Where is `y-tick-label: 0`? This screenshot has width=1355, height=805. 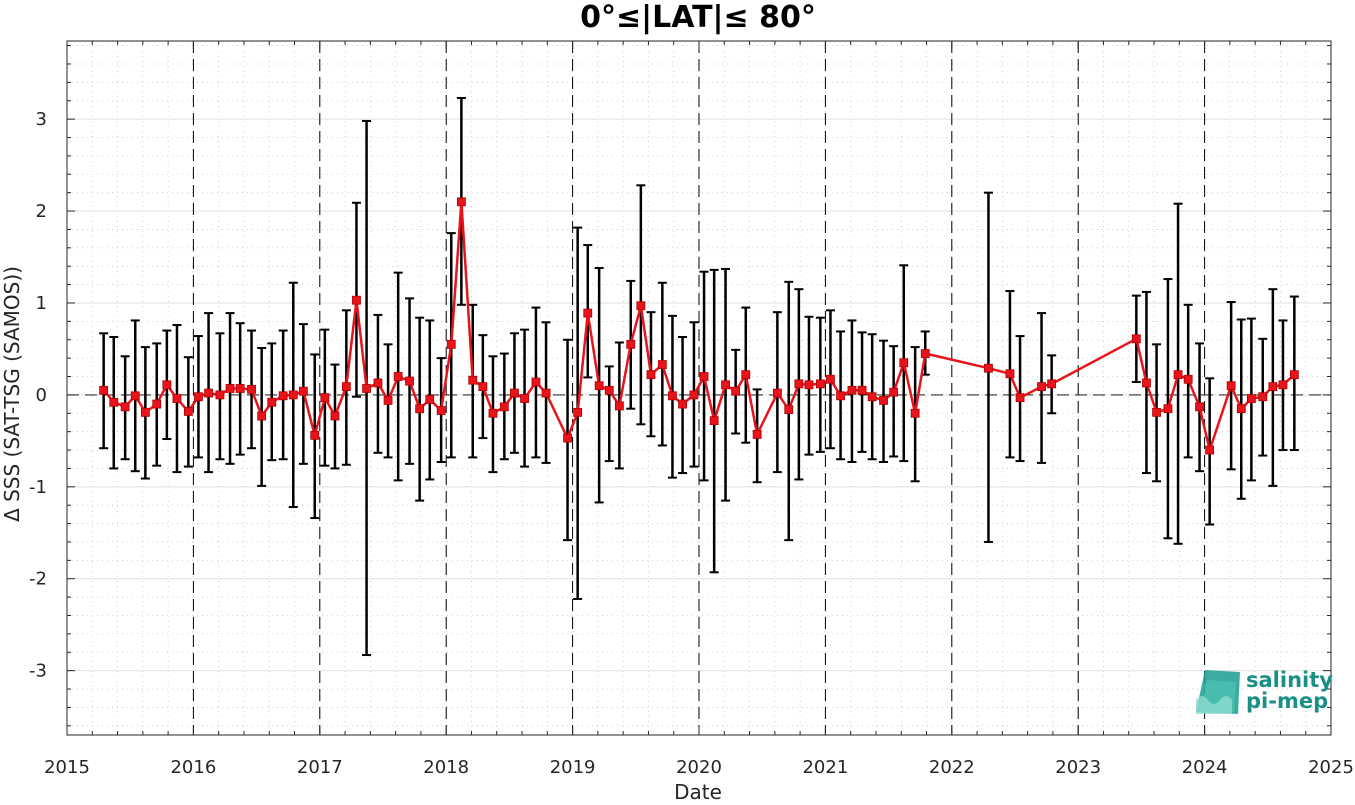 y-tick-label: 0 is located at coordinates (41, 395).